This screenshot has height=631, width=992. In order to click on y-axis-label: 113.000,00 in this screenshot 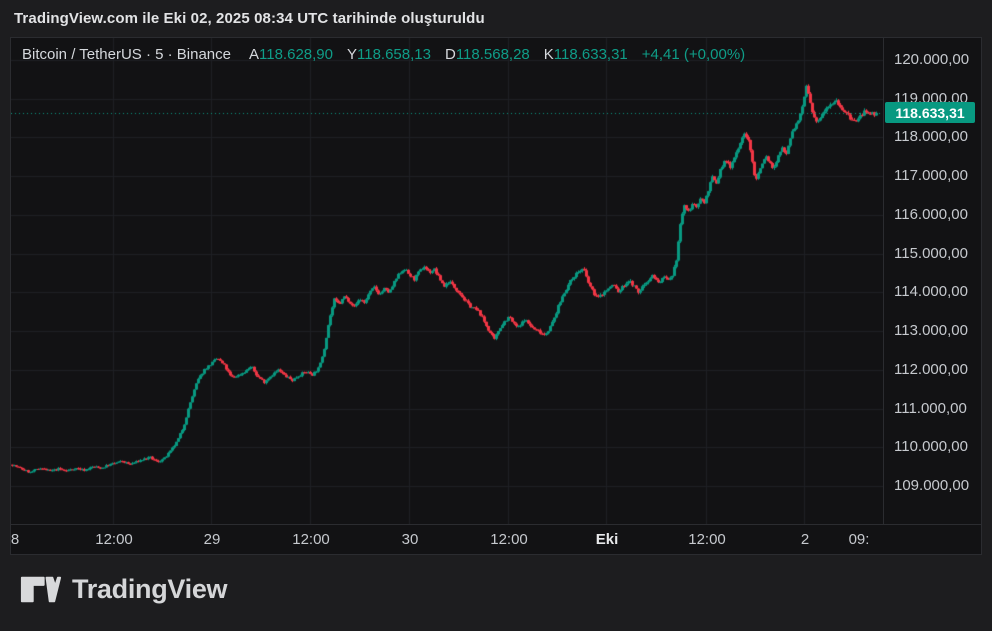, I will do `click(931, 331)`.